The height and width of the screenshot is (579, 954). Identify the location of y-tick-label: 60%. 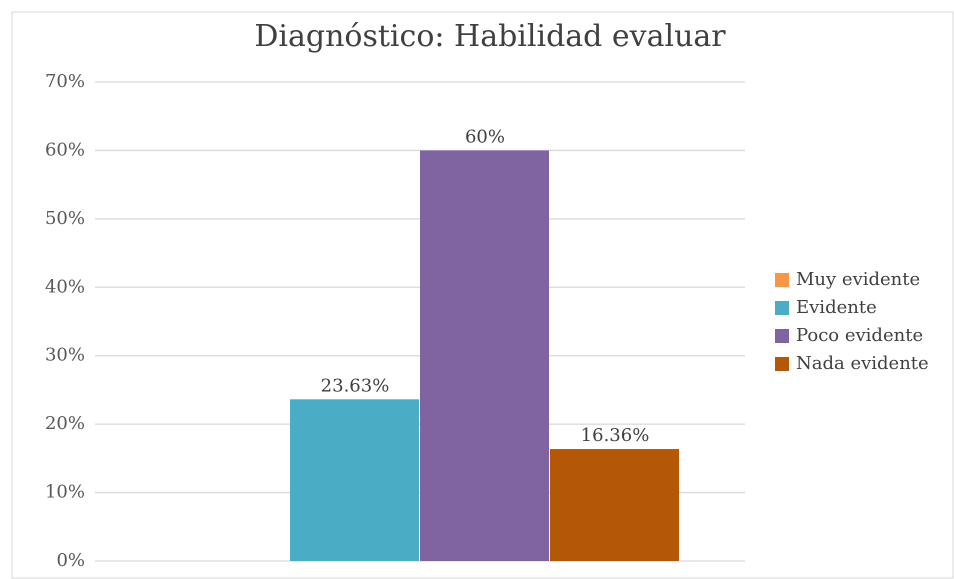
(65, 149).